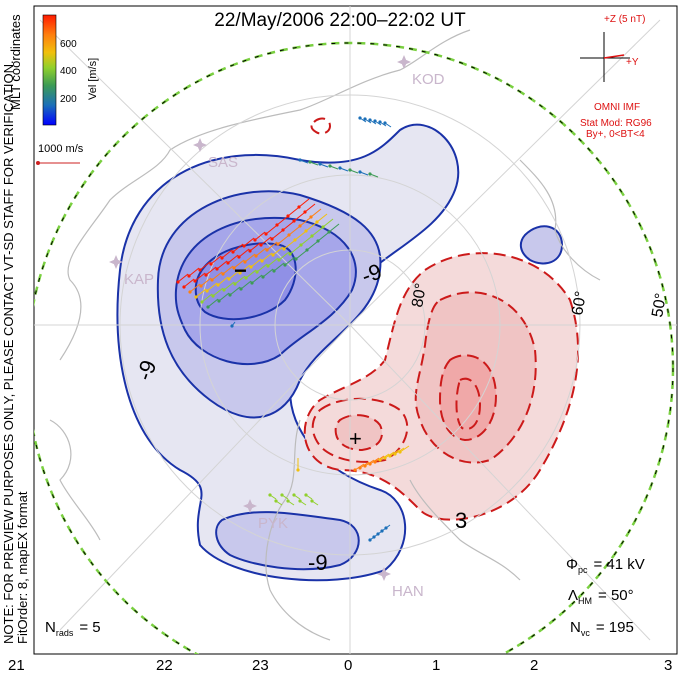 This screenshot has width=680, height=674. What do you see at coordinates (617, 107) in the screenshot?
I see `imf-source-label: OMNI IMF` at bounding box center [617, 107].